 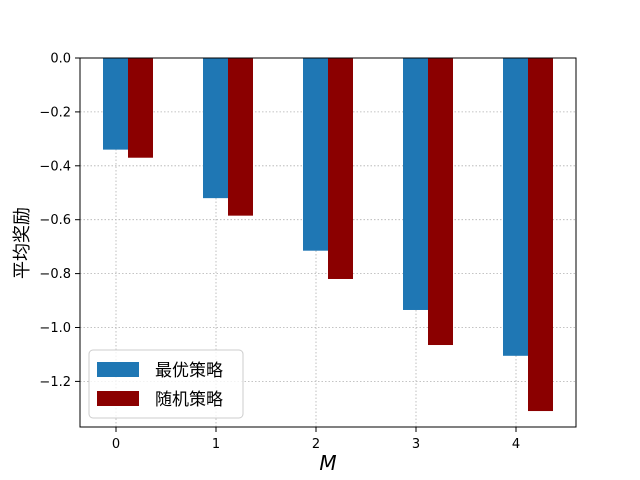 I want to click on legend-label-optimal: 最优策略, so click(x=189, y=371).